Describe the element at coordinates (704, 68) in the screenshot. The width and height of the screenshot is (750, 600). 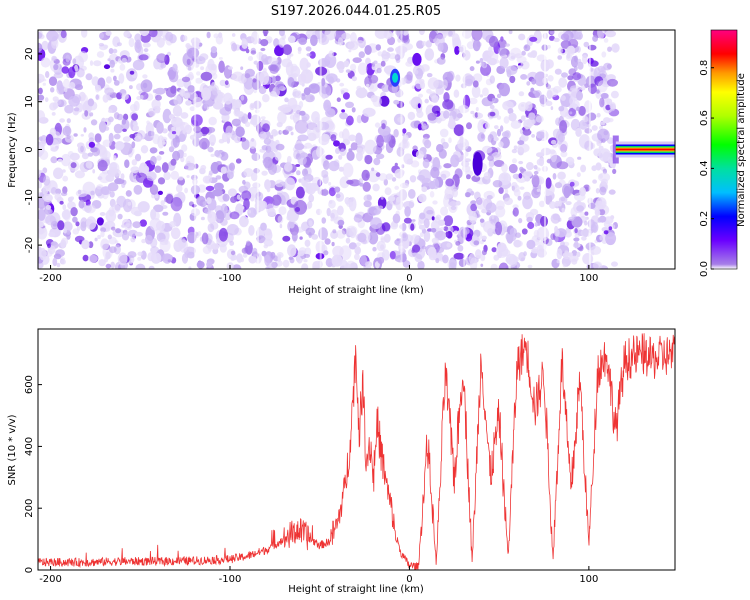
I see `colorbar-tick-label: 0.8` at that location.